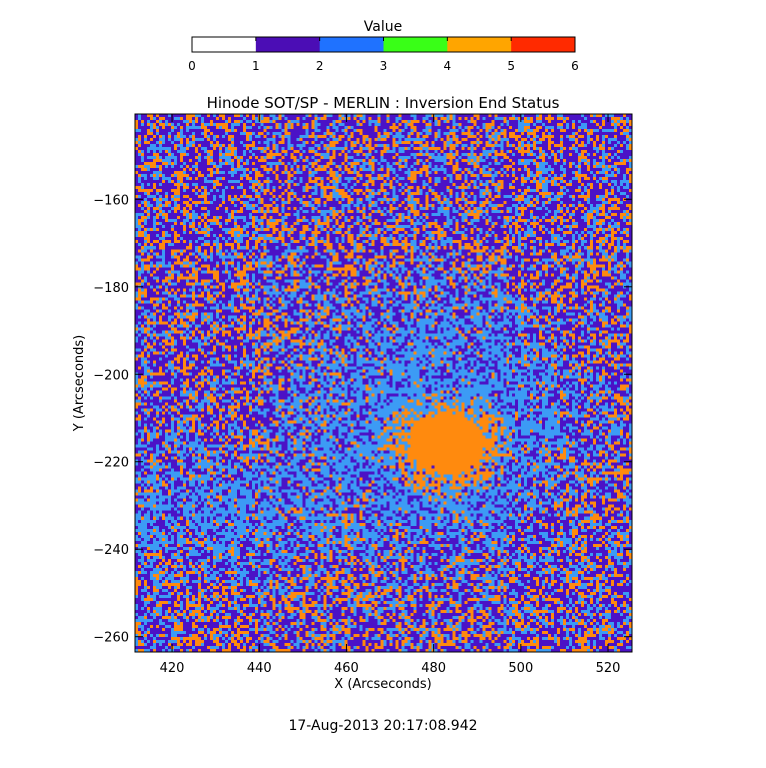 The image size is (766, 768). What do you see at coordinates (111, 288) in the screenshot?
I see `y-tick-label: −180` at bounding box center [111, 288].